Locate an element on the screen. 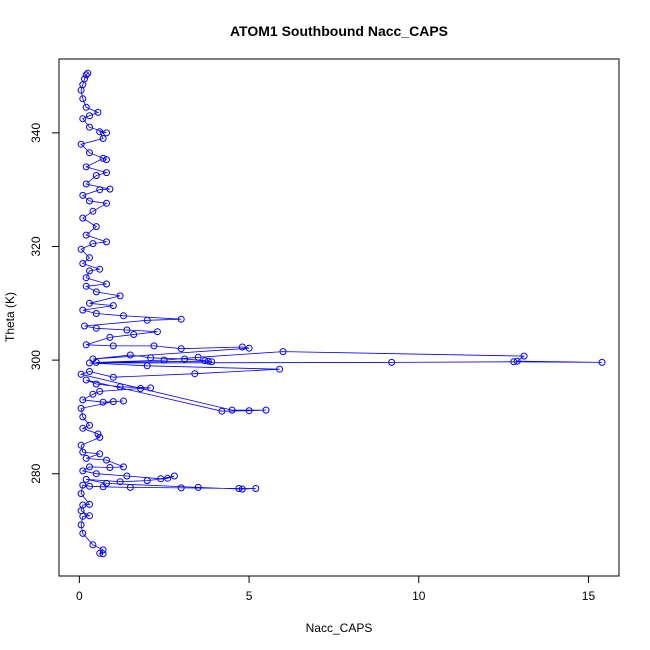  y-tick-label: 320 is located at coordinates (36, 246).